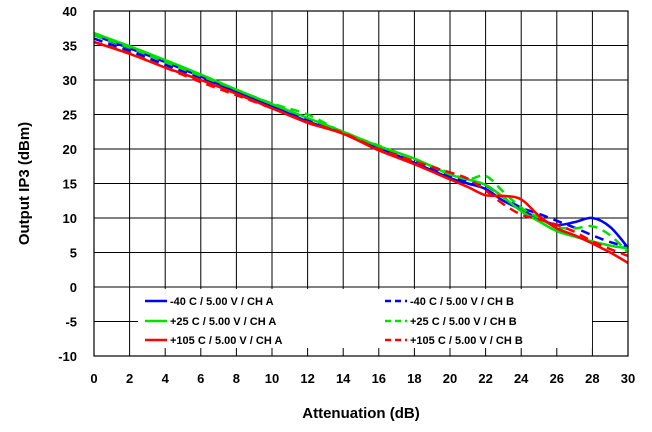  What do you see at coordinates (466, 341) in the screenshot?
I see `legend-label-6: +105 C / 5.00 V / CH B` at bounding box center [466, 341].